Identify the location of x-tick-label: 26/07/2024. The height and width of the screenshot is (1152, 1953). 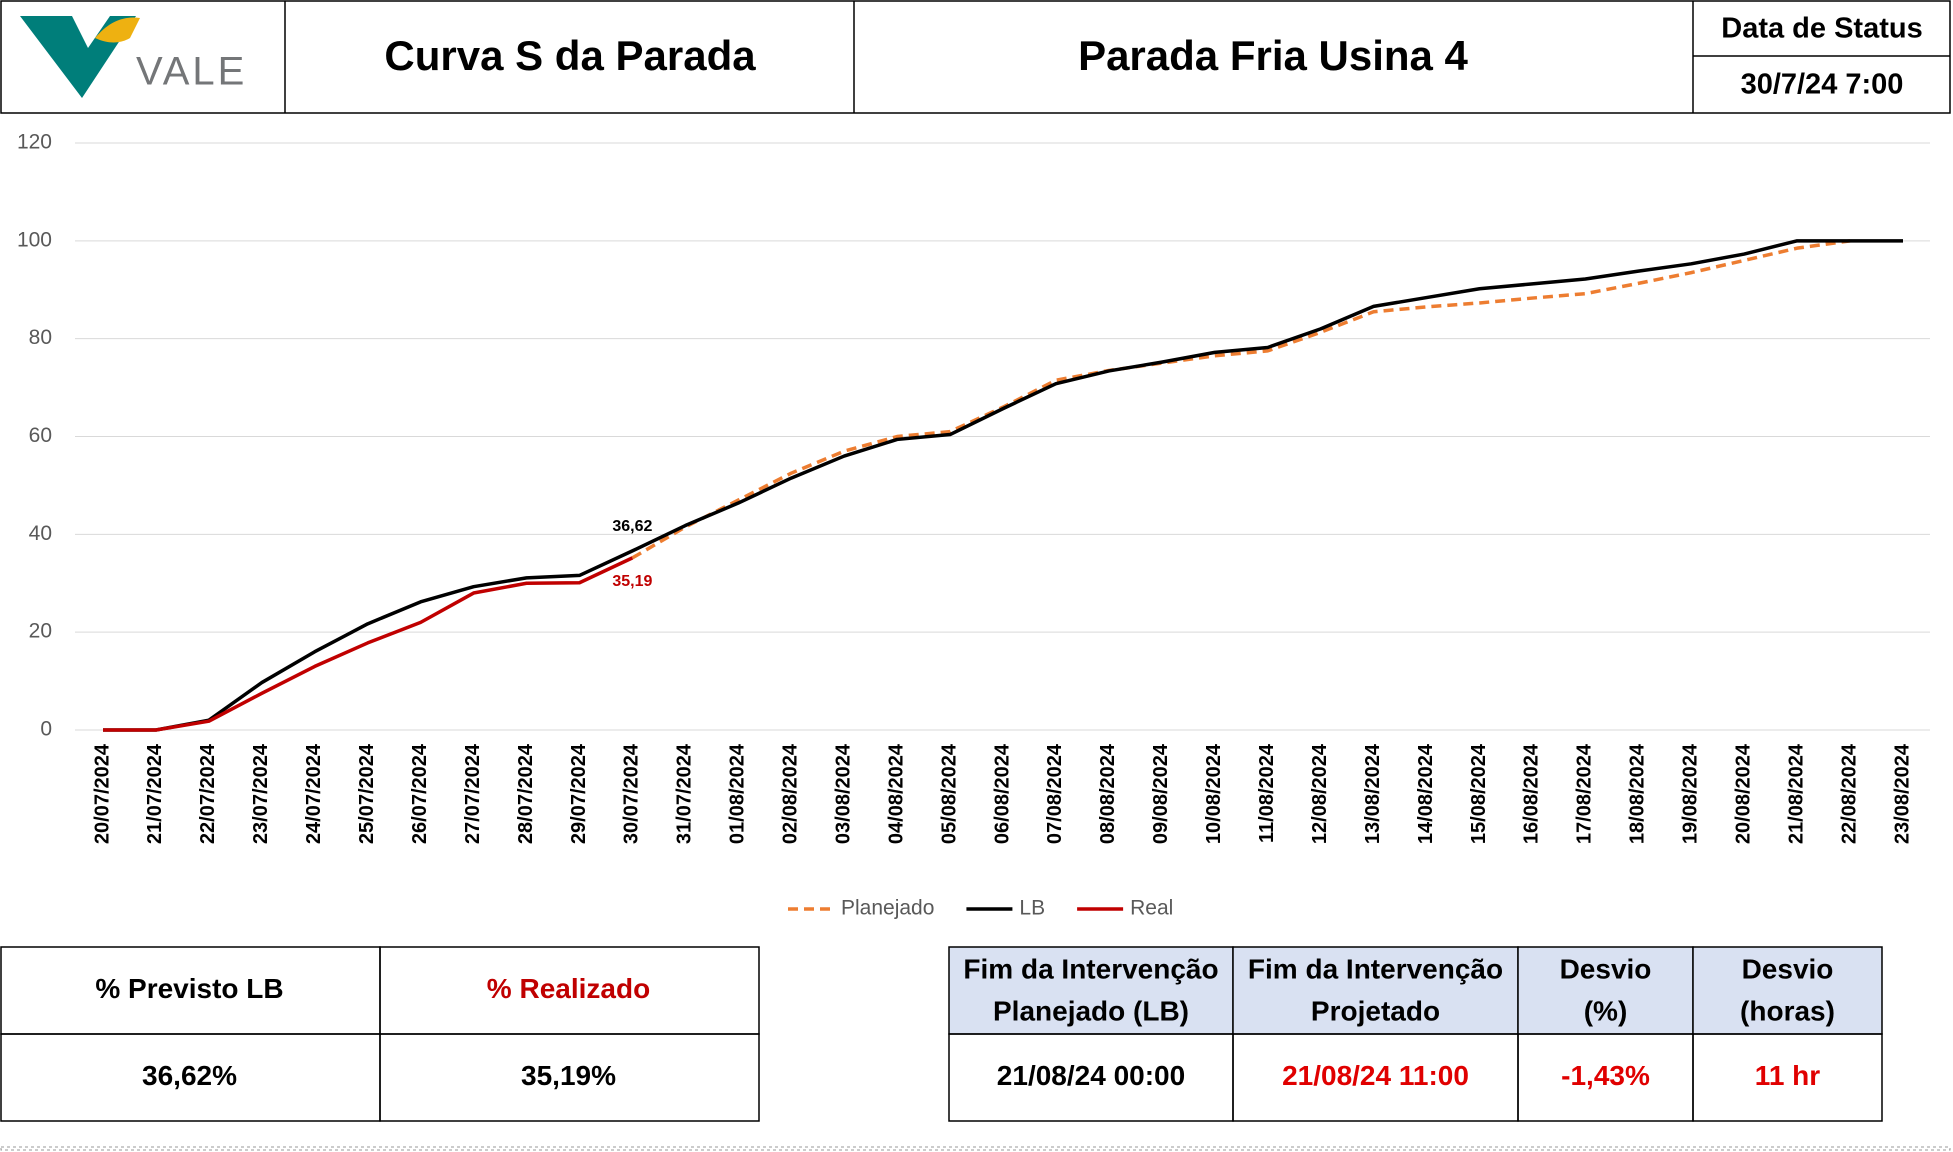
(420, 793).